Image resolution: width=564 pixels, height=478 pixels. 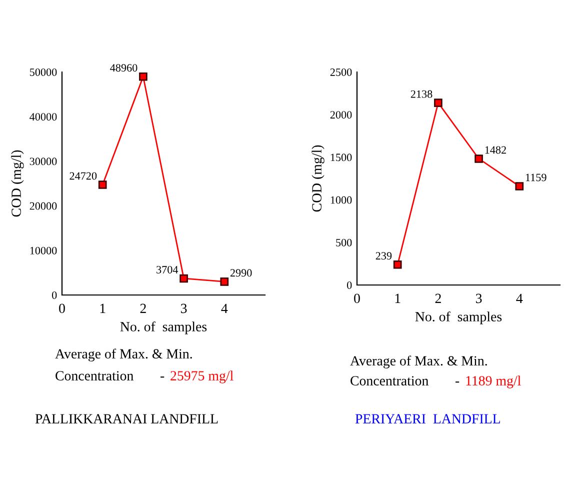 I want to click on text: PALLIKKARANAI LANDFILL, so click(x=126, y=419).